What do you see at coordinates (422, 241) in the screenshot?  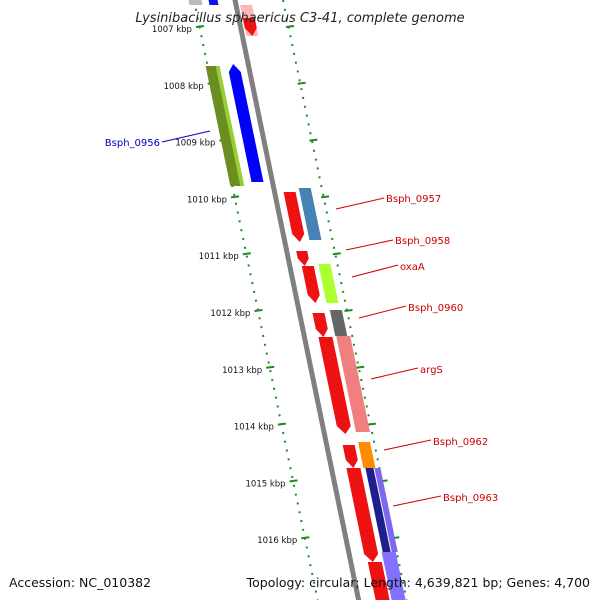 I see `gene-label: Bsph_0958` at bounding box center [422, 241].